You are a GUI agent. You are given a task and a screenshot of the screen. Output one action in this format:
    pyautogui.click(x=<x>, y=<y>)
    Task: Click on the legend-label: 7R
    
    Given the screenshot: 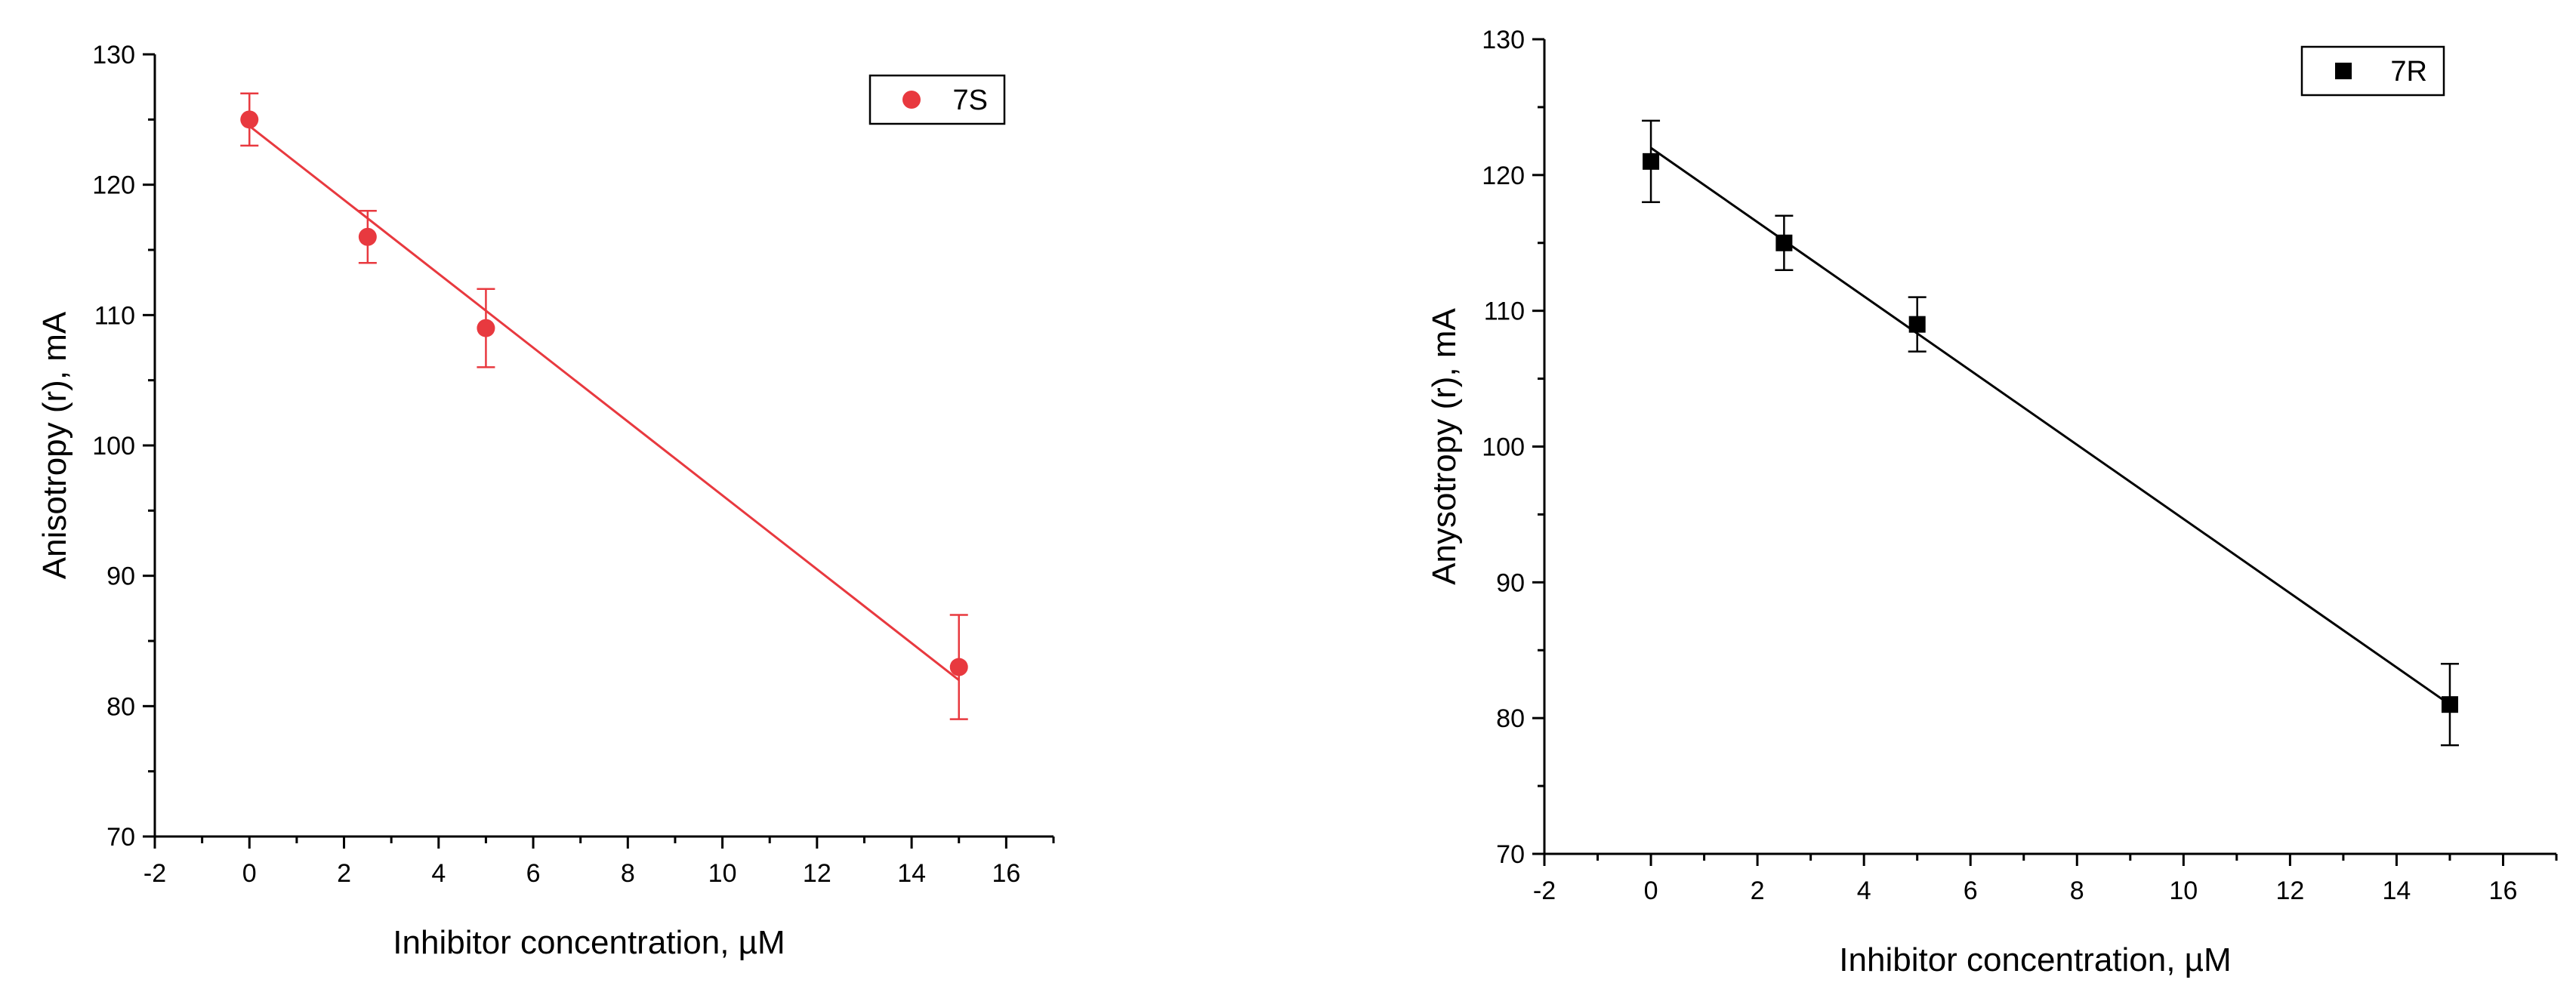 What is the action you would take?
    pyautogui.click(x=2408, y=72)
    